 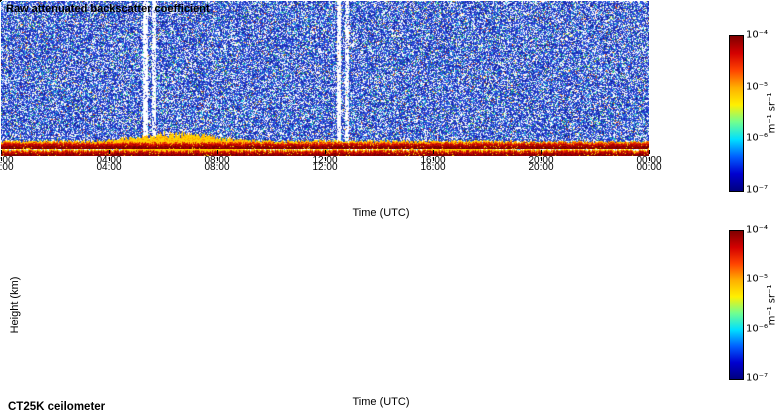 I want to click on x-axis-label-bottom: Time (UTC), so click(x=381, y=402).